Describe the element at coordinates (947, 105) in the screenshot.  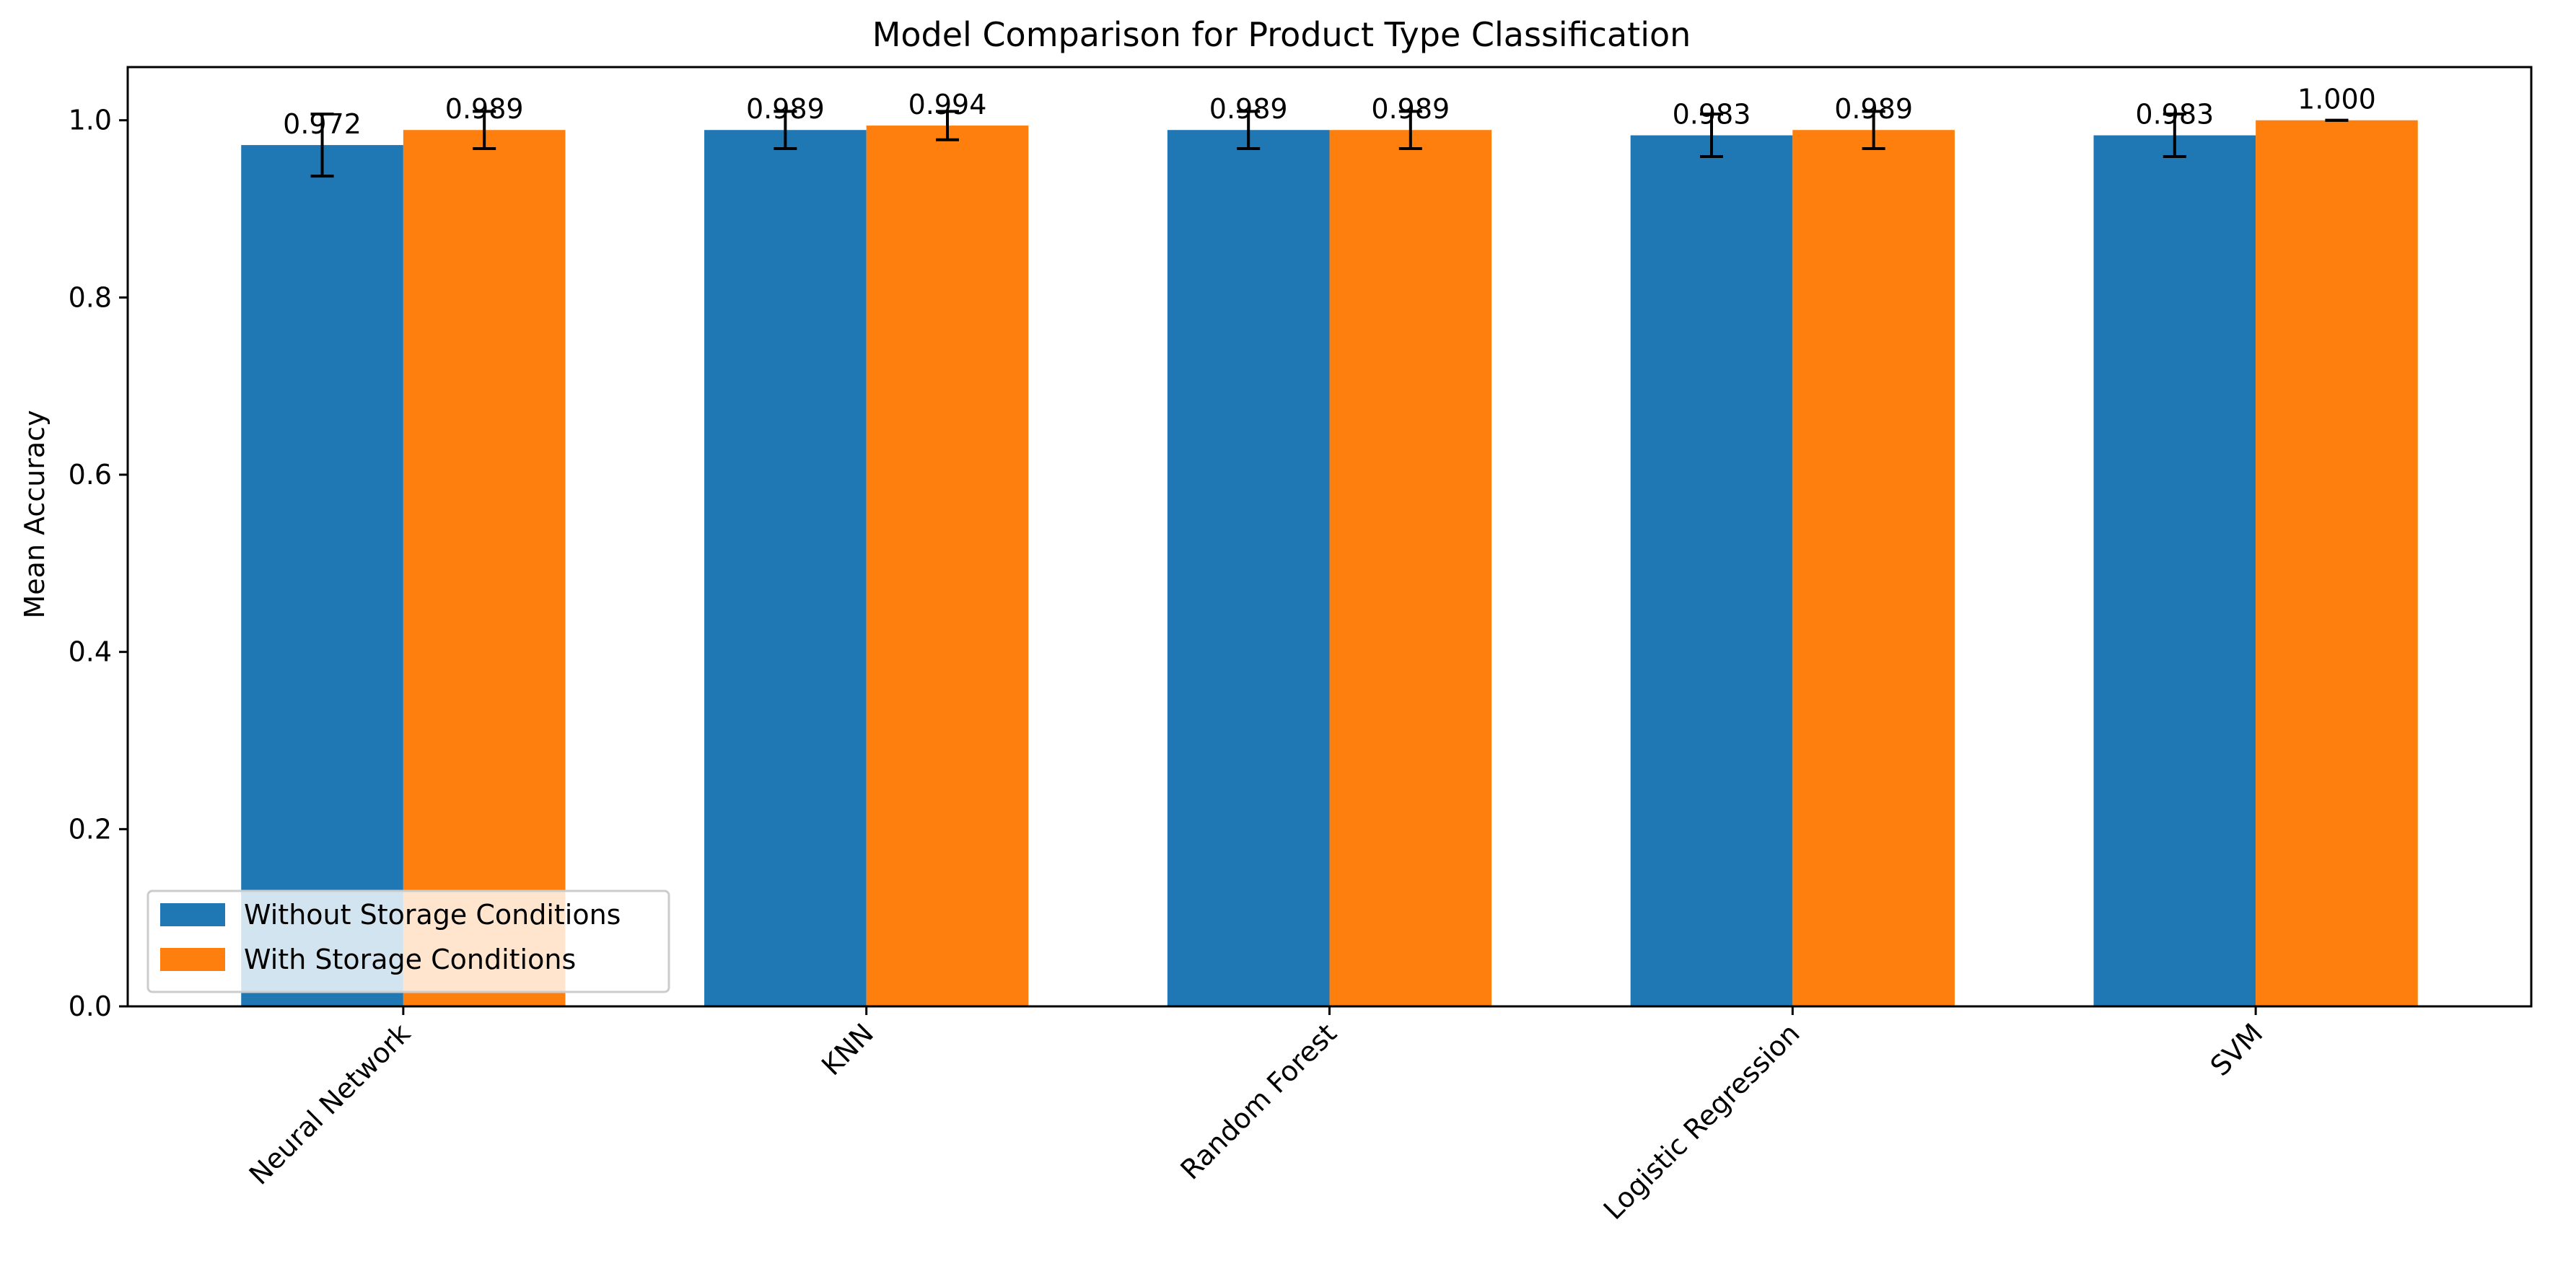
I see `data-label: 0.994` at that location.